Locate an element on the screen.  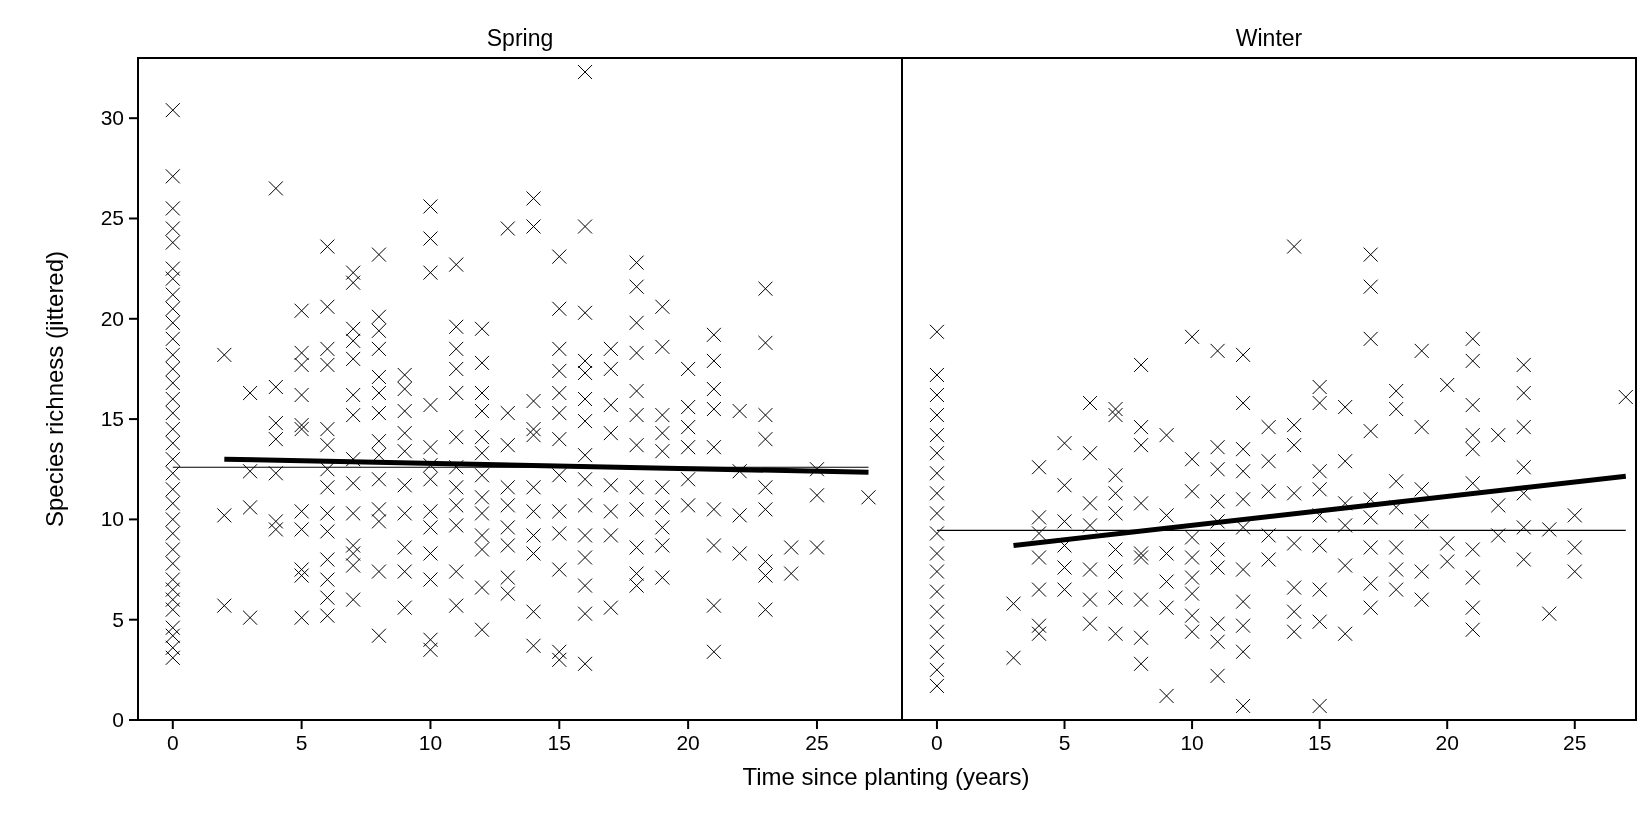
y-tick-label: 15 is located at coordinates (112, 419).